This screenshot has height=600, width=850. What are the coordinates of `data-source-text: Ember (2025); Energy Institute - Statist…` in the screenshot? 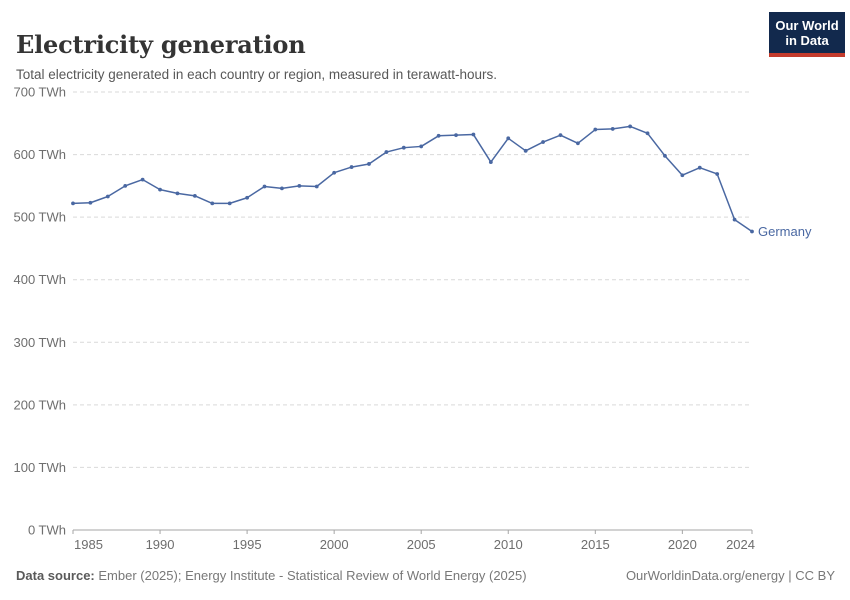 It's located at (310, 575).